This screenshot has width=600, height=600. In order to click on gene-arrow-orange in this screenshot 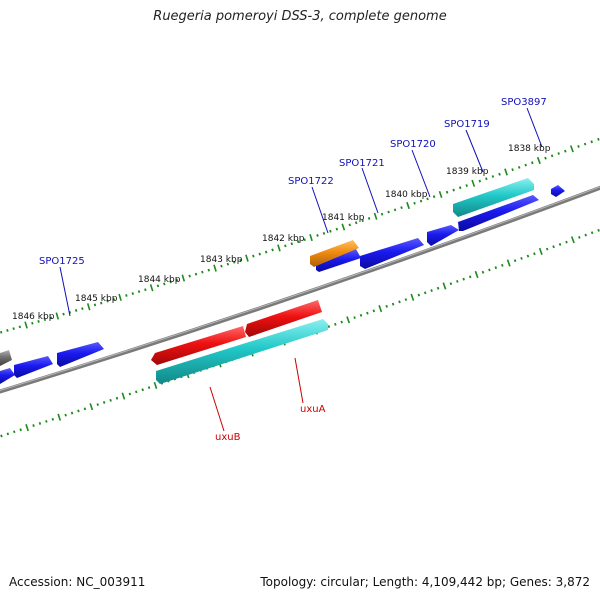, I will do `click(334, 253)`.